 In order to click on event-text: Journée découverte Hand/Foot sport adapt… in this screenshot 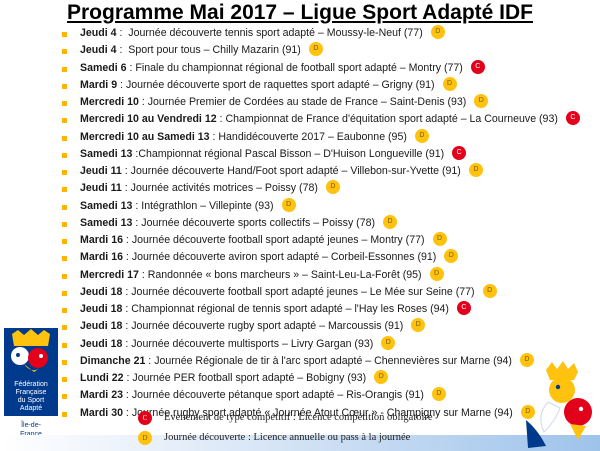, I will do `click(295, 171)`.